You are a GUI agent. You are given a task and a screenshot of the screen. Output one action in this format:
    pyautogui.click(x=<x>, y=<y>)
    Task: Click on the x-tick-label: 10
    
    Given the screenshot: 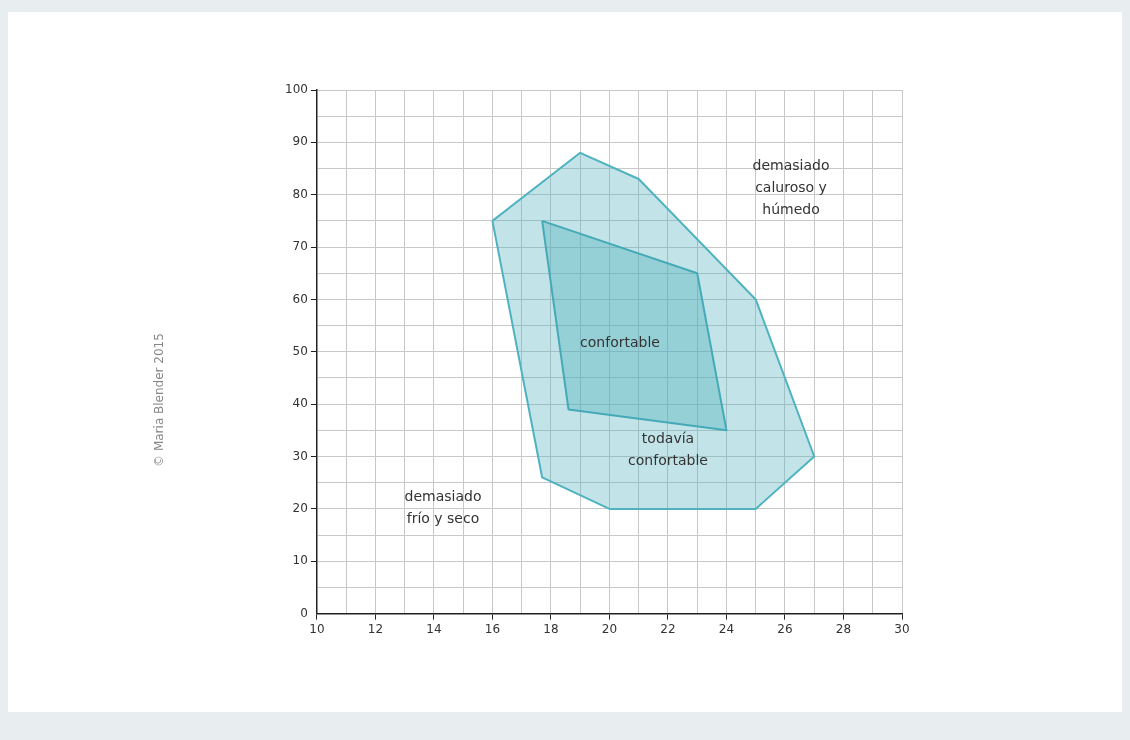 What is the action you would take?
    pyautogui.click(x=317, y=628)
    